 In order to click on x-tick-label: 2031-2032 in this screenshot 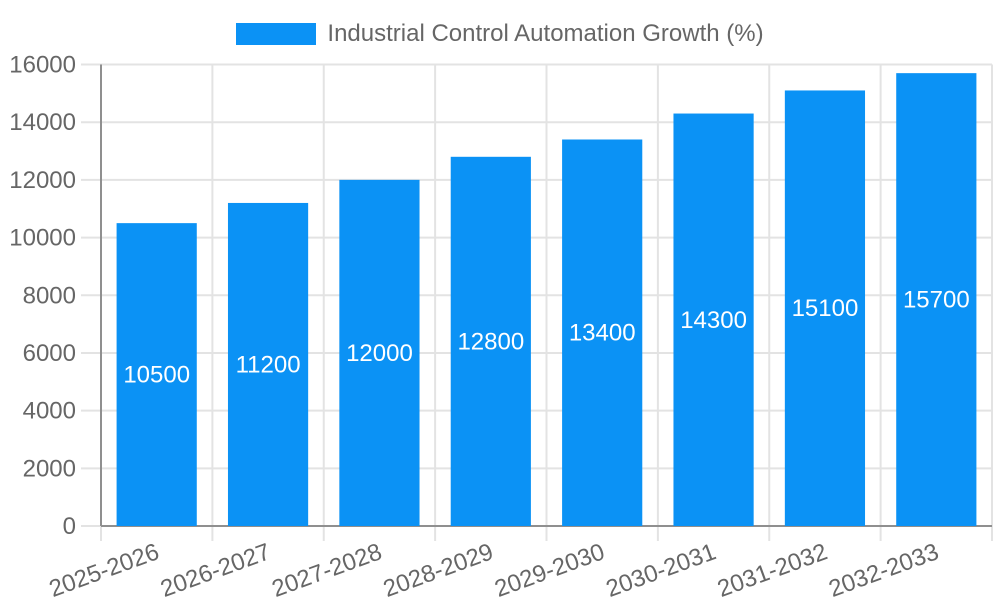, I will do `click(772, 569)`.